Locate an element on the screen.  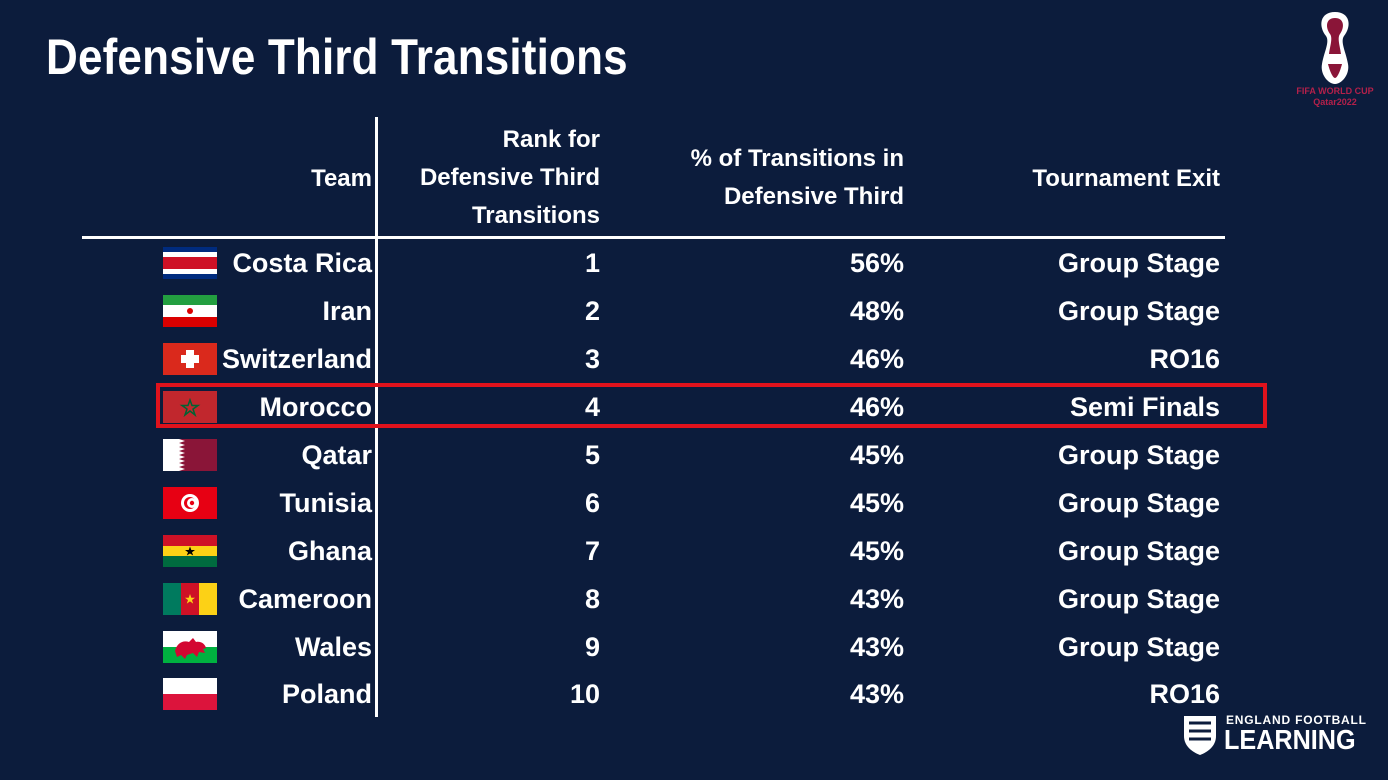
rank-value: 2 is located at coordinates (592, 311).